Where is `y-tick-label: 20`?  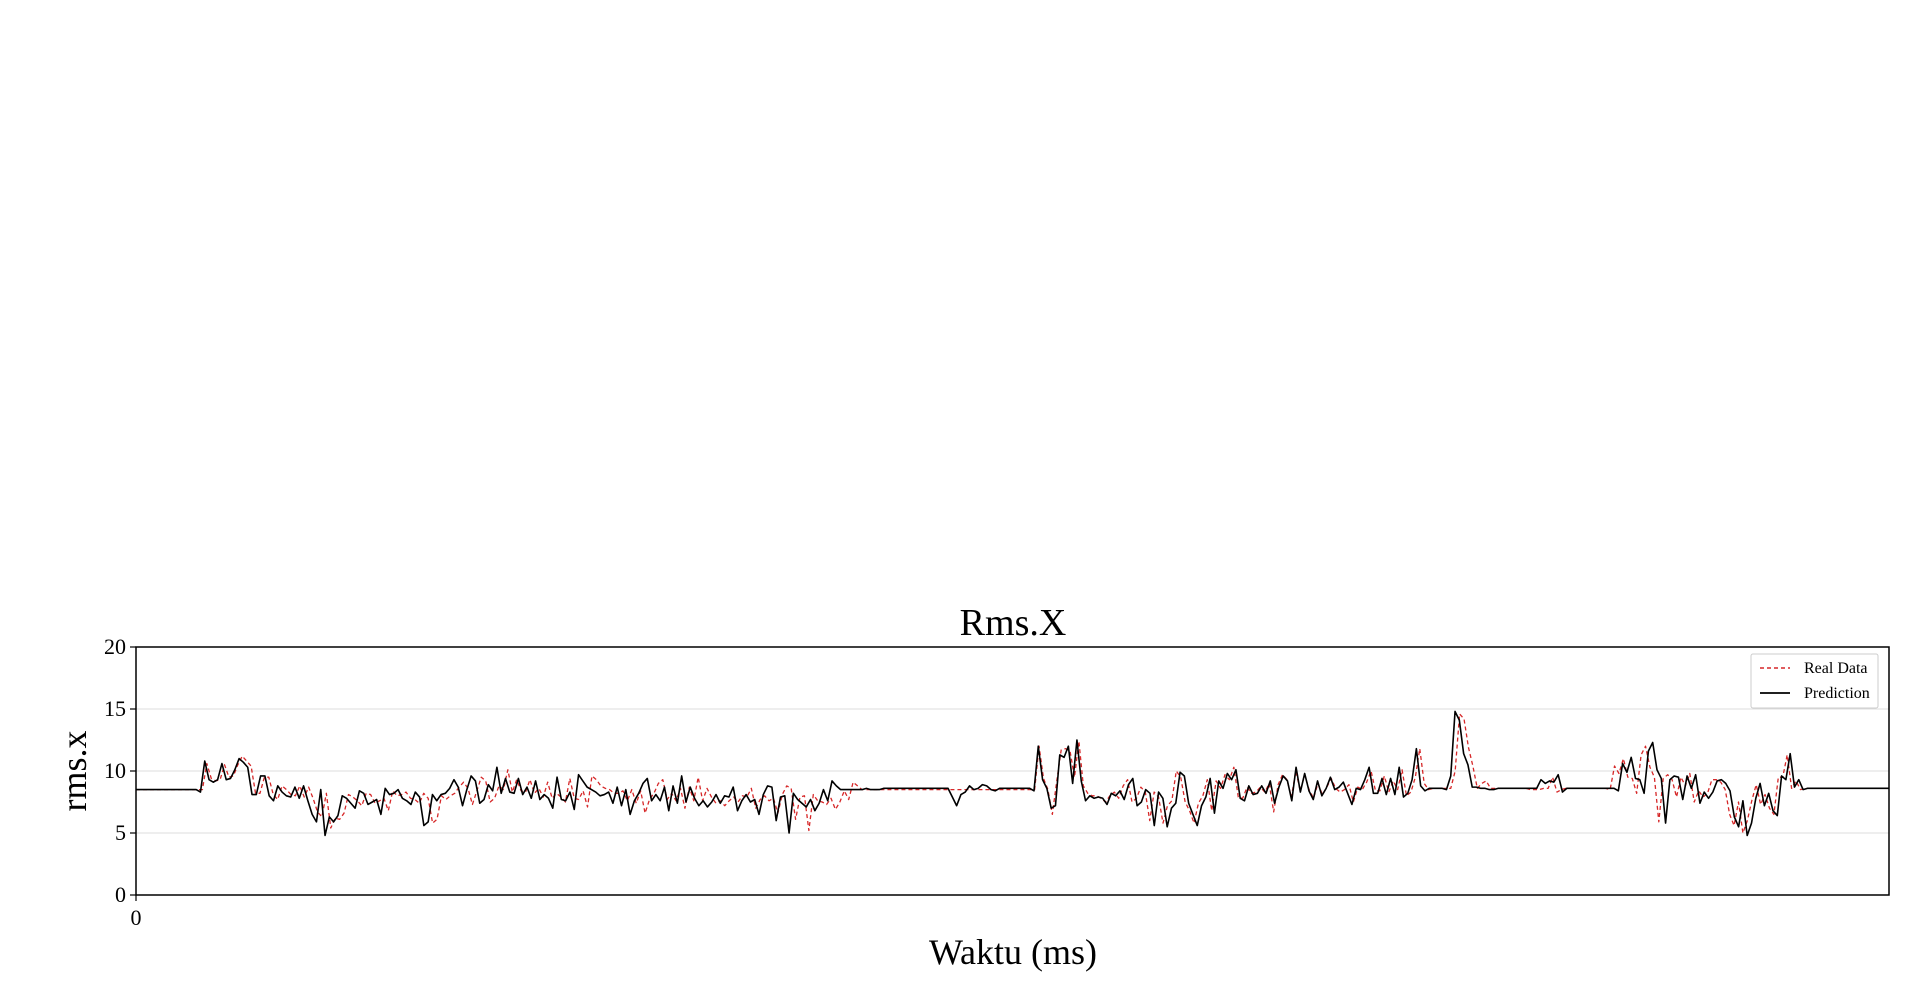 y-tick-label: 20 is located at coordinates (115, 646).